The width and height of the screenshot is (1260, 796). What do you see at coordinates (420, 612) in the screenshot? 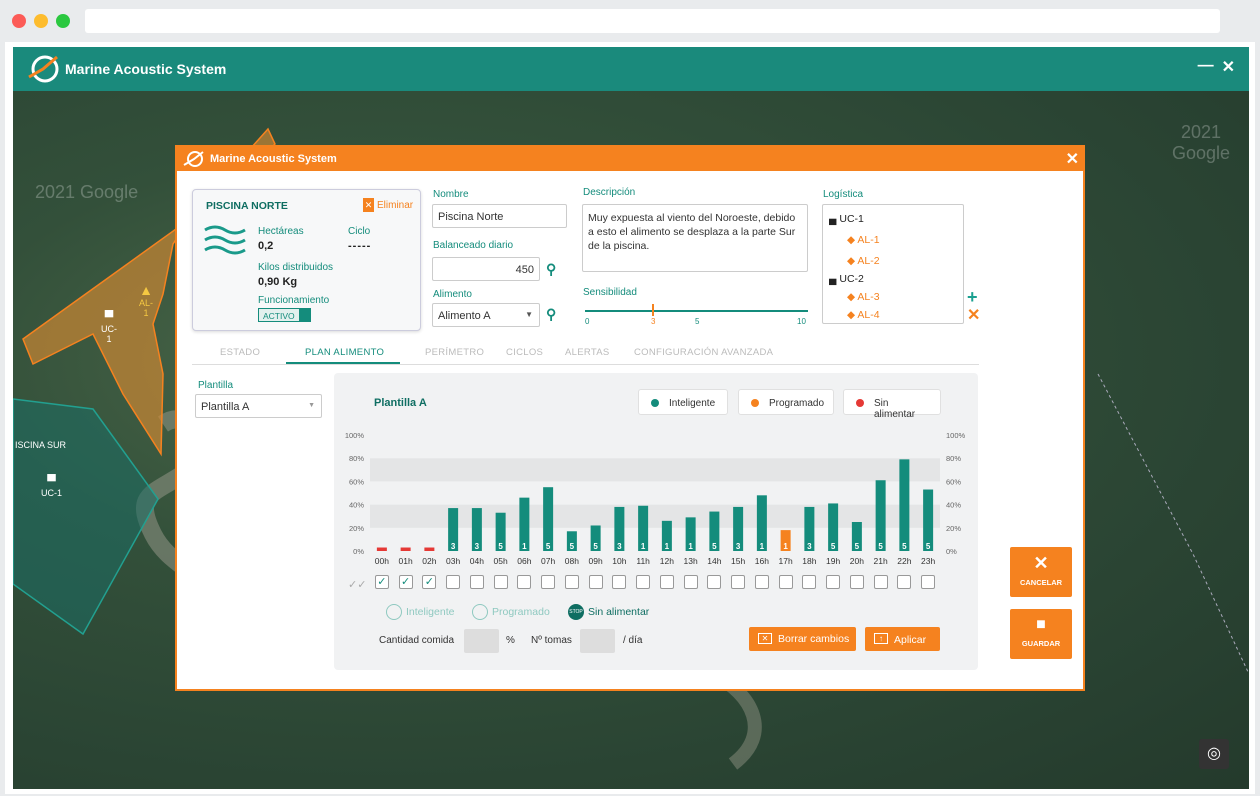
I see `mode-inteligente: Inteligente` at bounding box center [420, 612].